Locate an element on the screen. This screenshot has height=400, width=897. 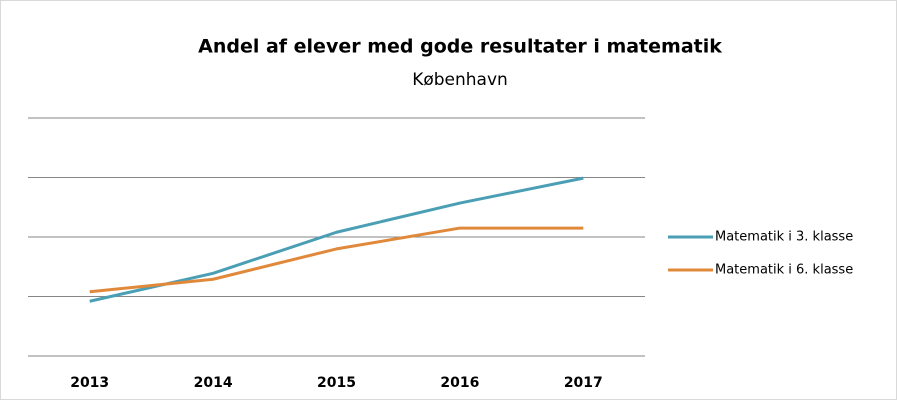
legend-label: Matematik i 6. klasse is located at coordinates (784, 270).